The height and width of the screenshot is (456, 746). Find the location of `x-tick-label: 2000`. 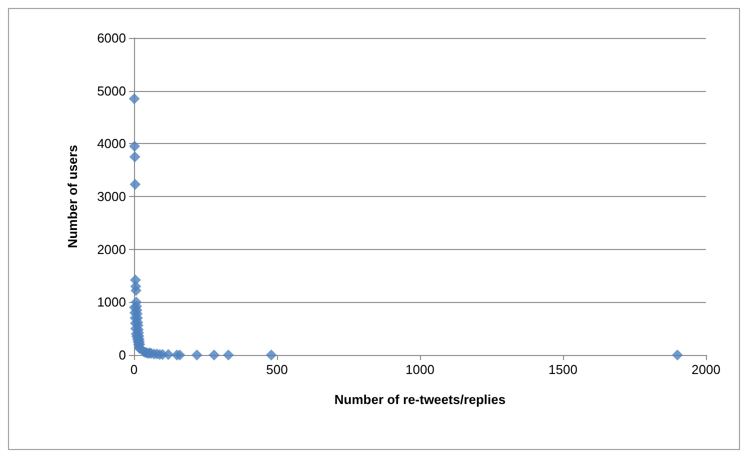

x-tick-label: 2000 is located at coordinates (706, 369).